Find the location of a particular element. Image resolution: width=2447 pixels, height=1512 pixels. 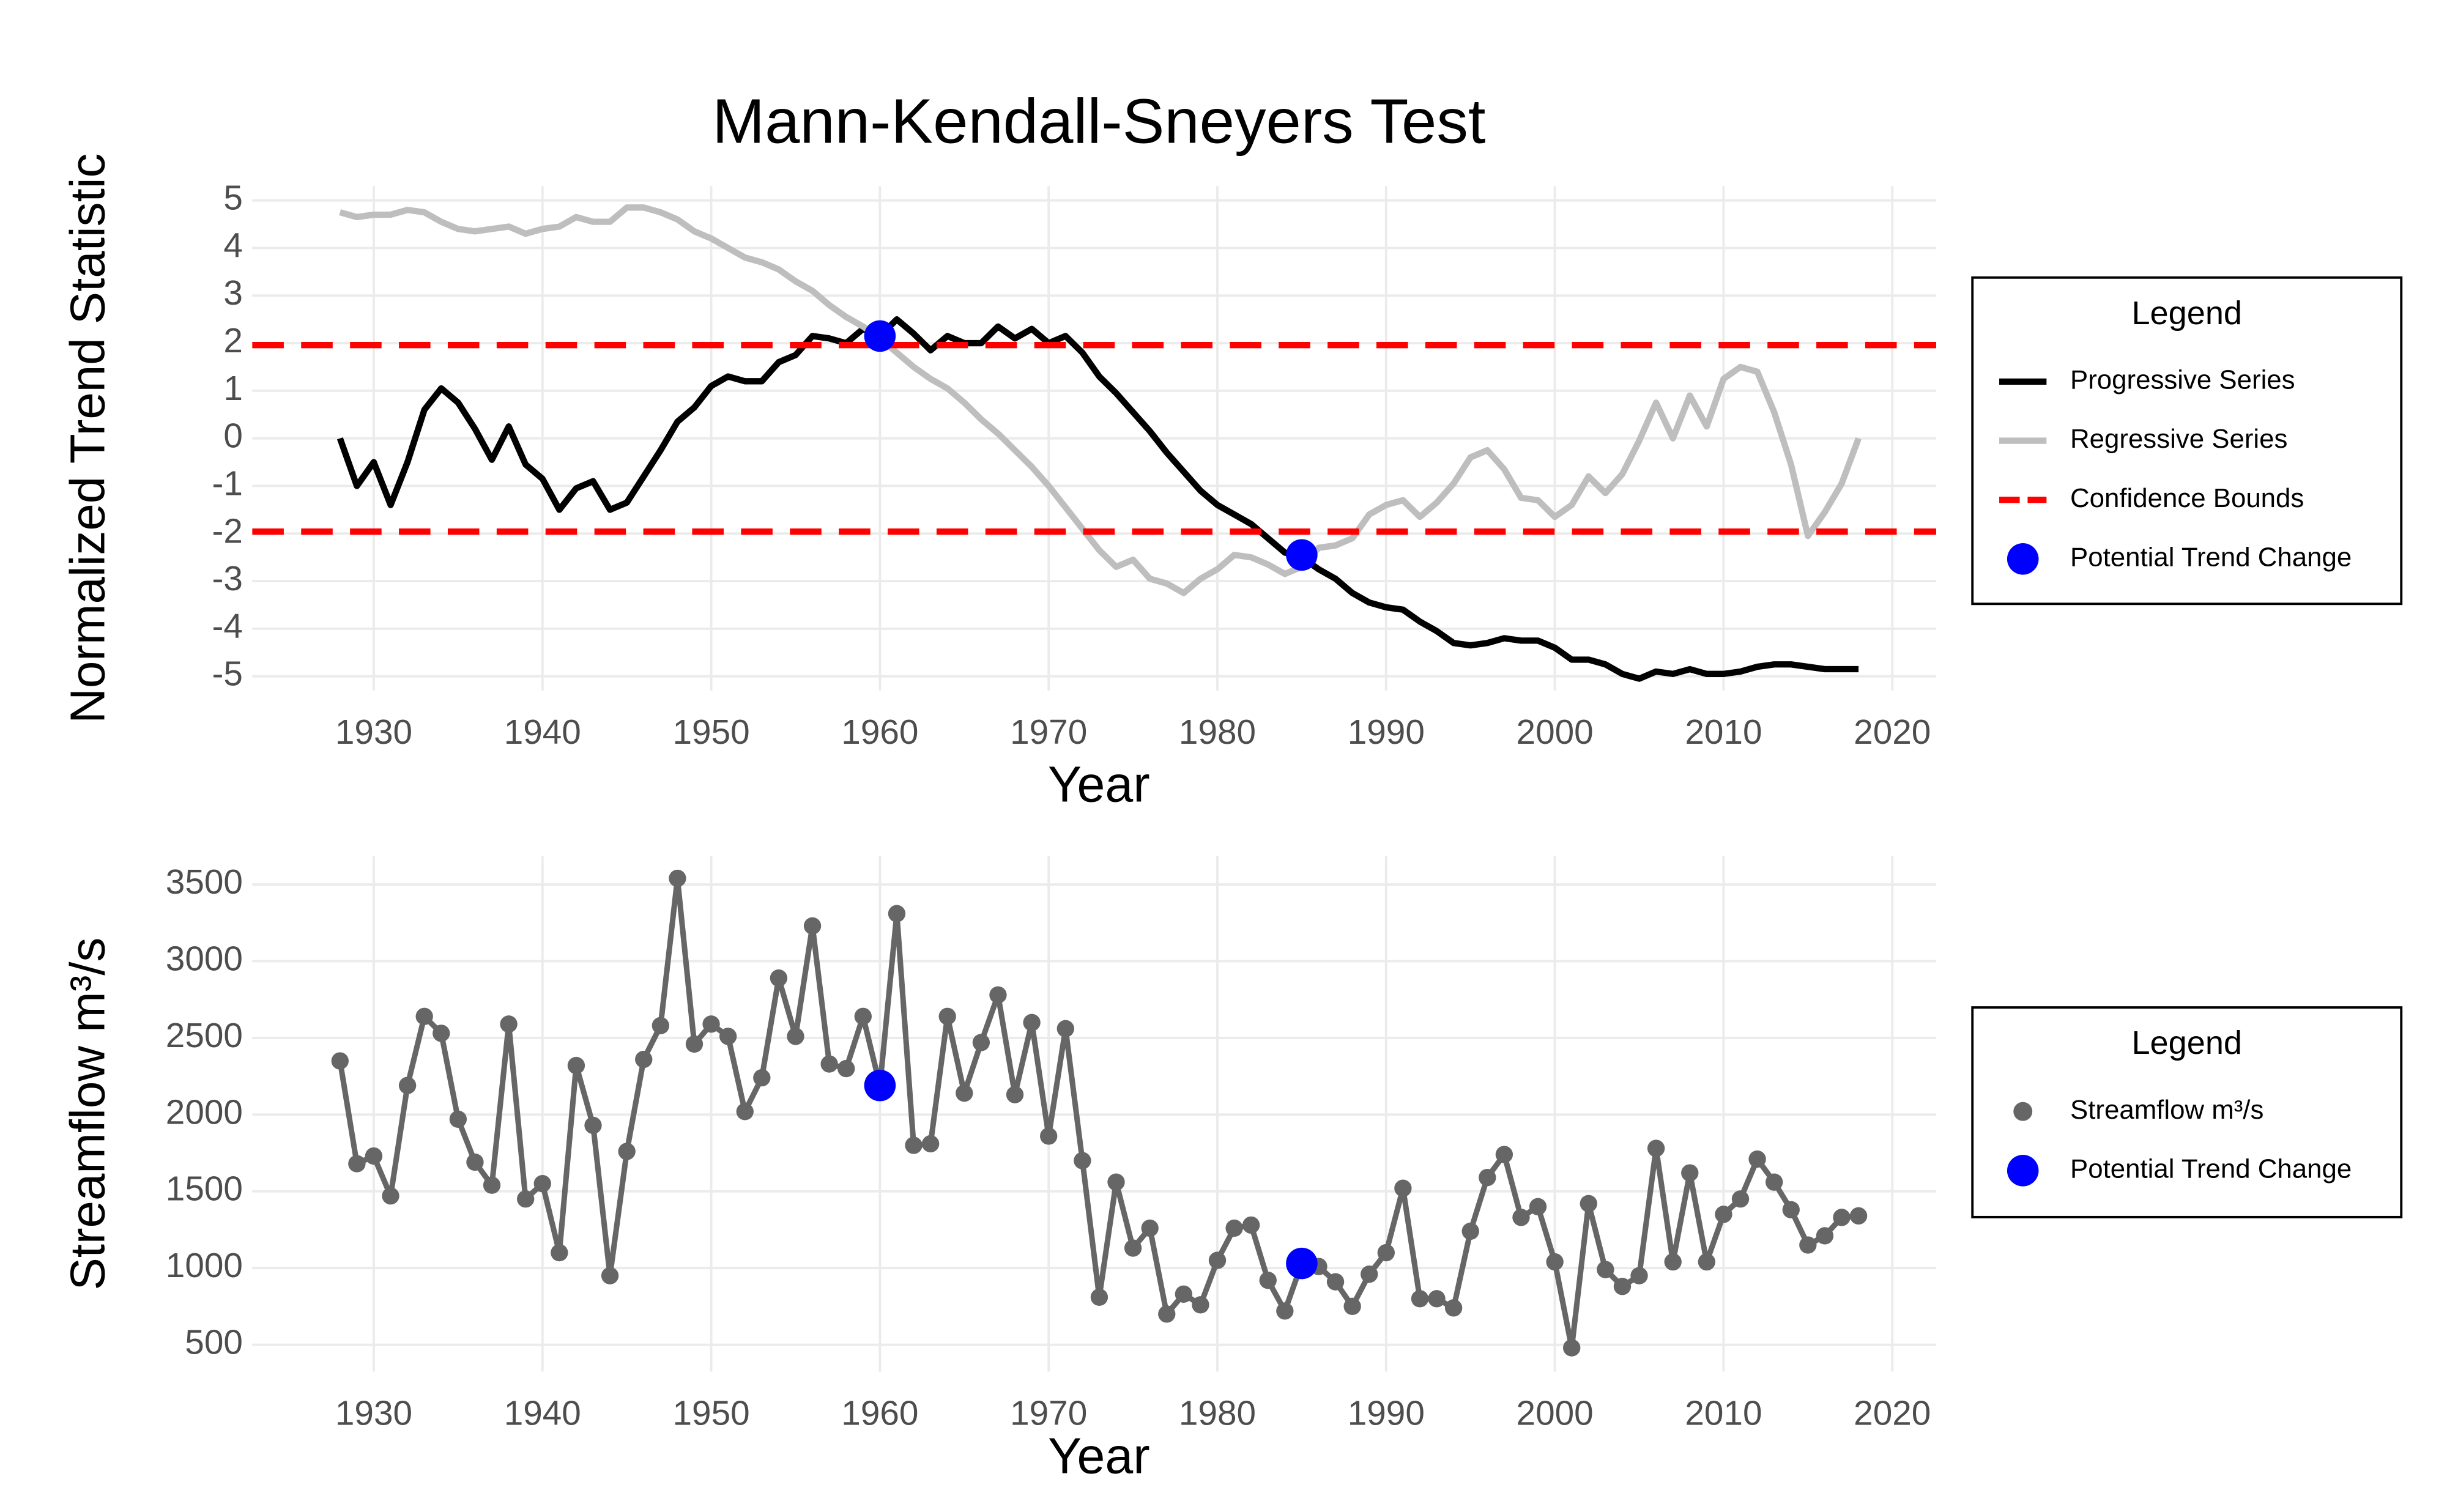

chart-title: Mann-Kendall-Sneyers Test is located at coordinates (1098, 121).